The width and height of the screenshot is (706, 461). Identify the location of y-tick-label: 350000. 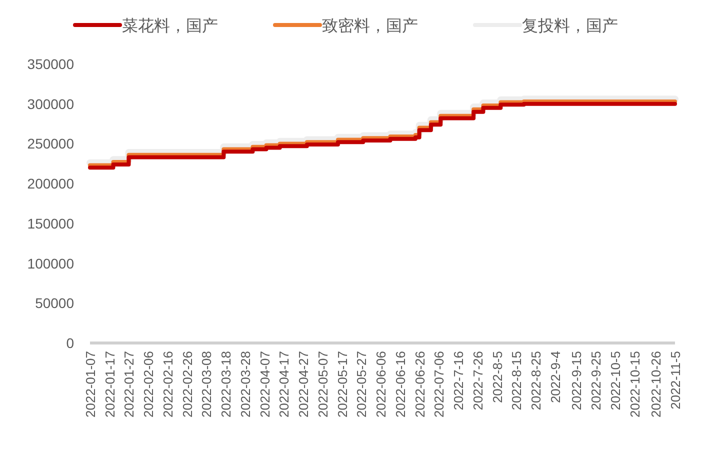
(50, 64).